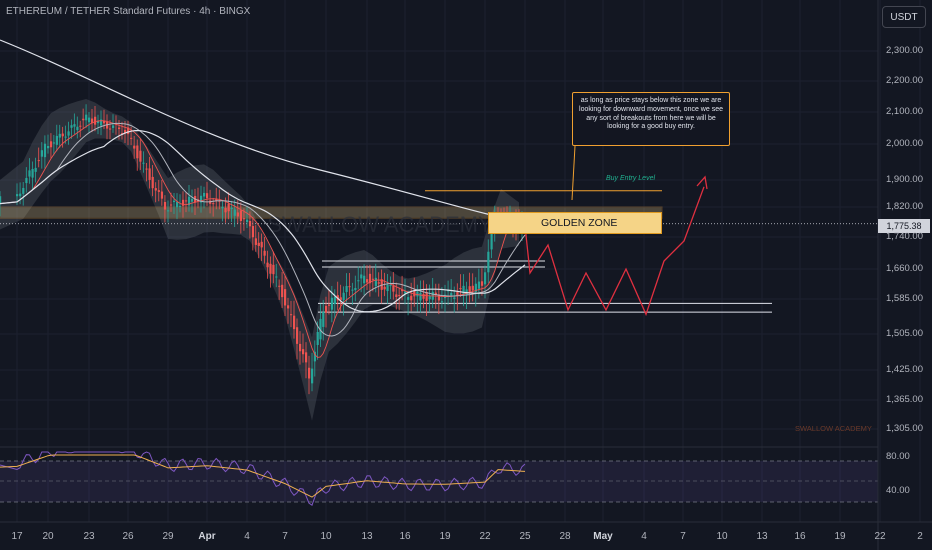  Describe the element at coordinates (904, 17) in the screenshot. I see `currency-button: USDT` at that location.